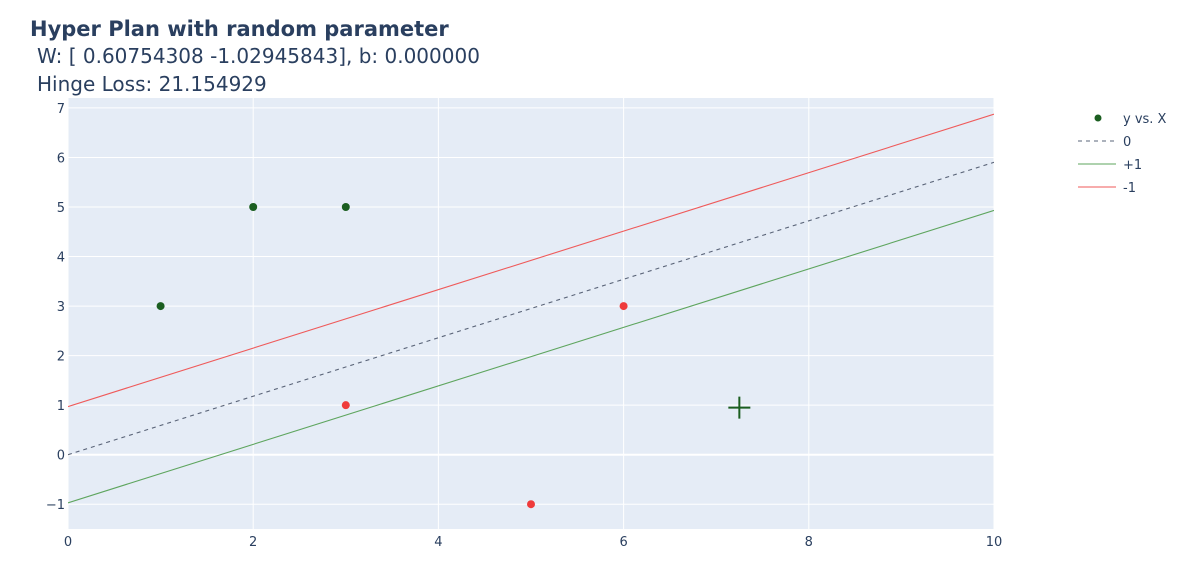 The height and width of the screenshot is (572, 1193). I want to click on legend-label: 0, so click(1127, 142).